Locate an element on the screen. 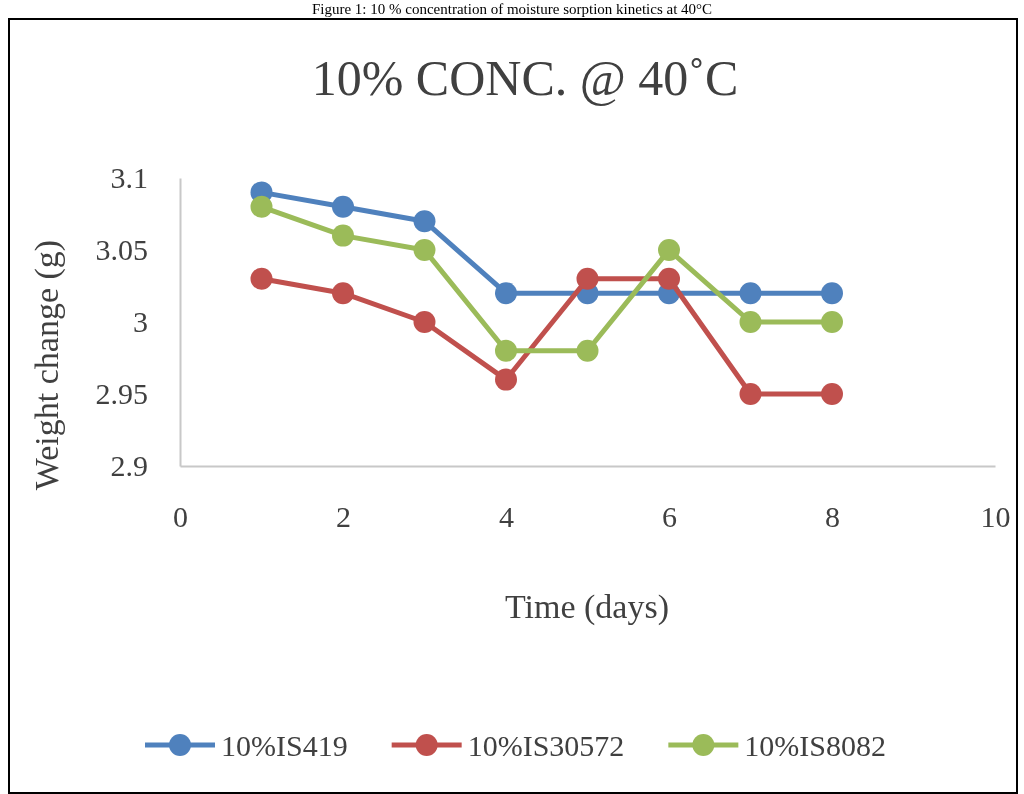  x-tick-label: 8 is located at coordinates (832, 517).